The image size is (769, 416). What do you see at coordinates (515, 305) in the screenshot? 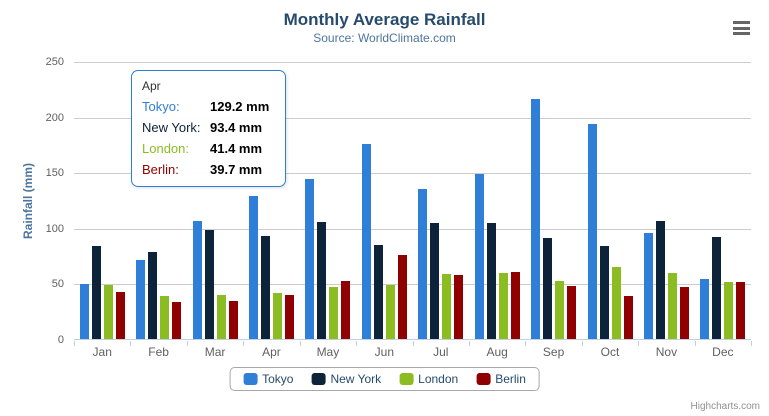
I see `bar-berlin-aug` at bounding box center [515, 305].